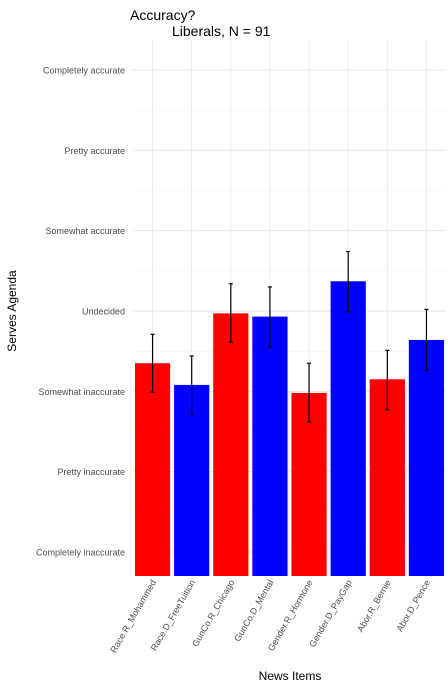 This screenshot has width=448, height=689. I want to click on y-tick-label: Completely accurate, so click(84, 71).